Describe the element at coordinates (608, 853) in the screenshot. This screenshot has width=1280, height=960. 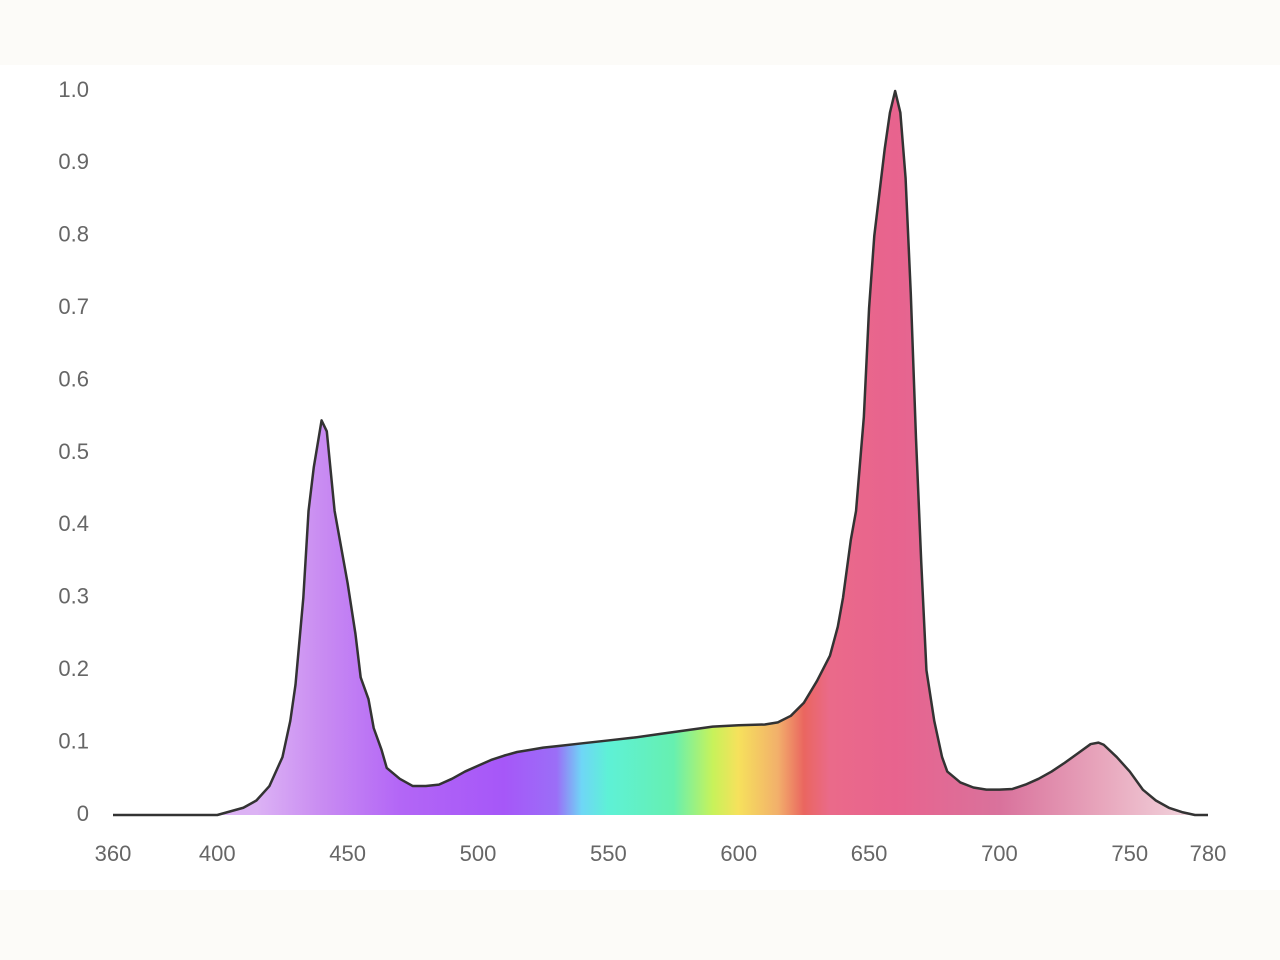
I see `x-tick-label: 550` at that location.